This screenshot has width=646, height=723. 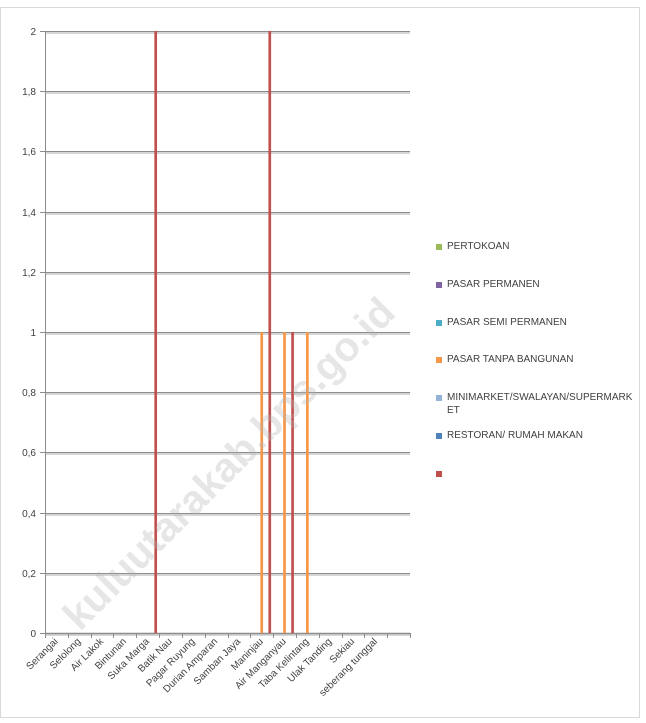 I want to click on y-tick-label: 0,8, so click(x=29, y=393).